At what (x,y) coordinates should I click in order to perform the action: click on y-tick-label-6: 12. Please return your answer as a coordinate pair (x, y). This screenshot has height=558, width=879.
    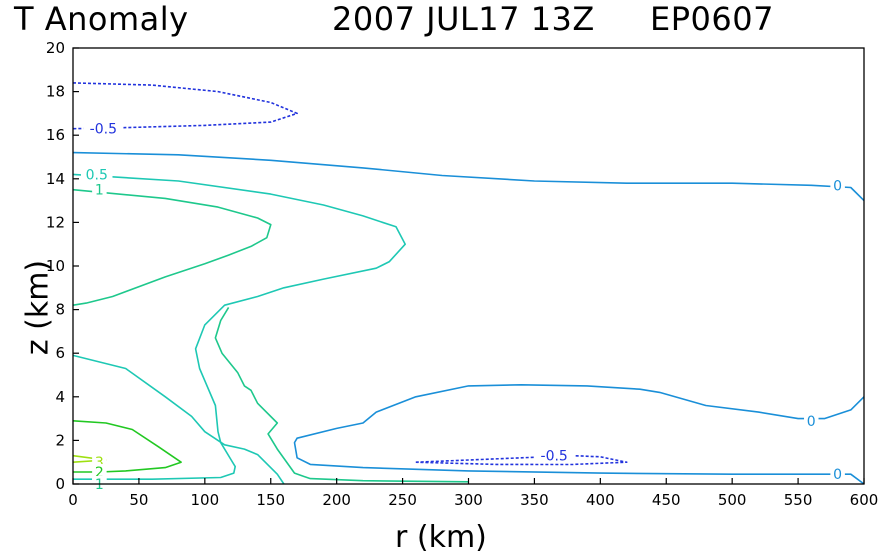
    Looking at the image, I should click on (55, 222).